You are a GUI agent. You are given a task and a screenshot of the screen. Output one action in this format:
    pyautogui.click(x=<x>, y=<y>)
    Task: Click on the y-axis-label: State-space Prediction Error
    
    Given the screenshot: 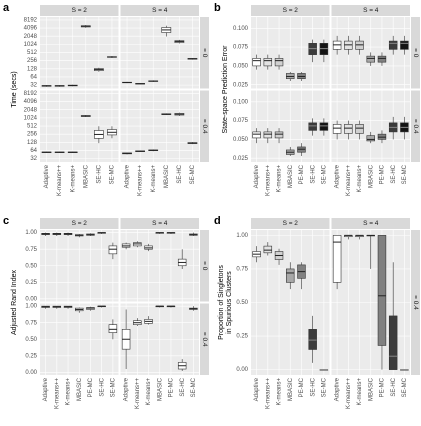 What is the action you would take?
    pyautogui.click(x=225, y=89)
    